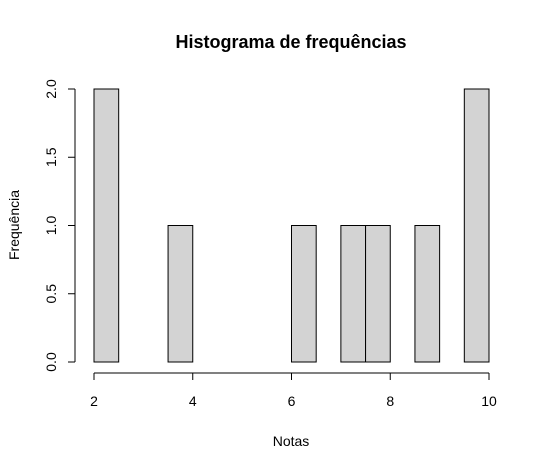 The image size is (546, 471). I want to click on x-axis-tick-label: 4, so click(193, 401).